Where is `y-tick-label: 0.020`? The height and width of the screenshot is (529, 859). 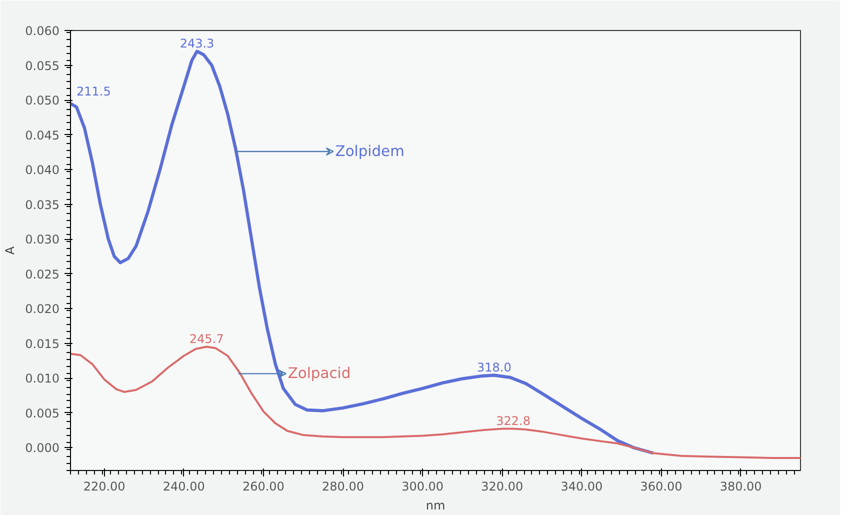 y-tick-label: 0.020 is located at coordinates (42, 309).